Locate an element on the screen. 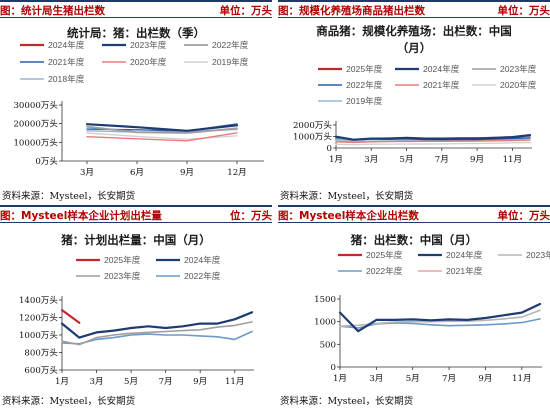 This screenshot has width=550, height=411. panel-title: 图：规模化养殖场商品猪出栏数 is located at coordinates (351, 11).